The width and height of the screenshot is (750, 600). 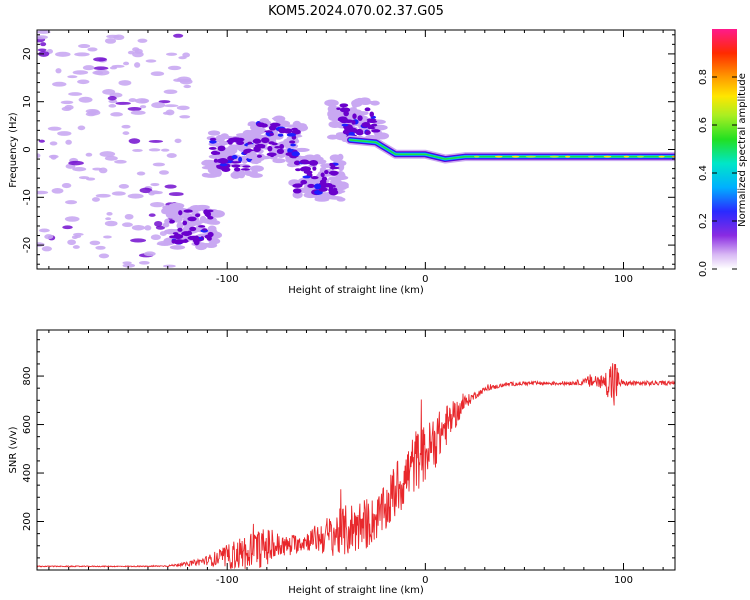 I want to click on x-tick-label: 0, so click(x=425, y=580).